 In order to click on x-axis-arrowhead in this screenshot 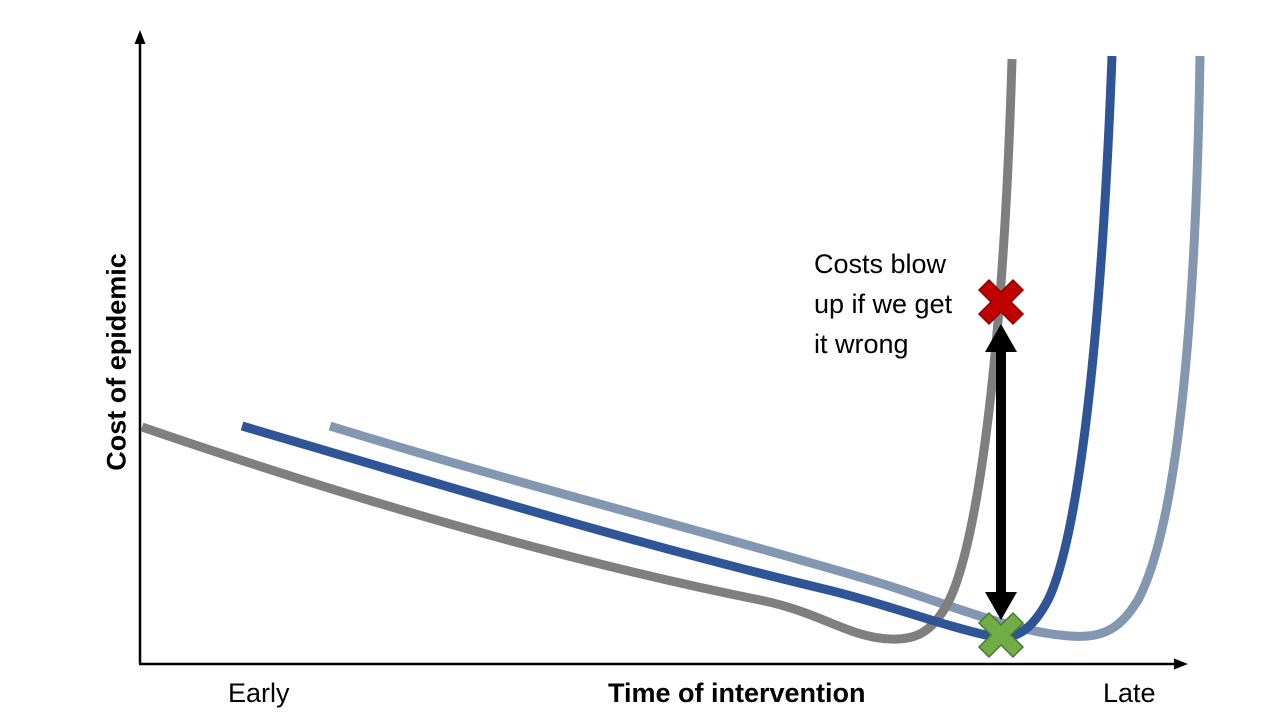, I will do `click(1181, 664)`.